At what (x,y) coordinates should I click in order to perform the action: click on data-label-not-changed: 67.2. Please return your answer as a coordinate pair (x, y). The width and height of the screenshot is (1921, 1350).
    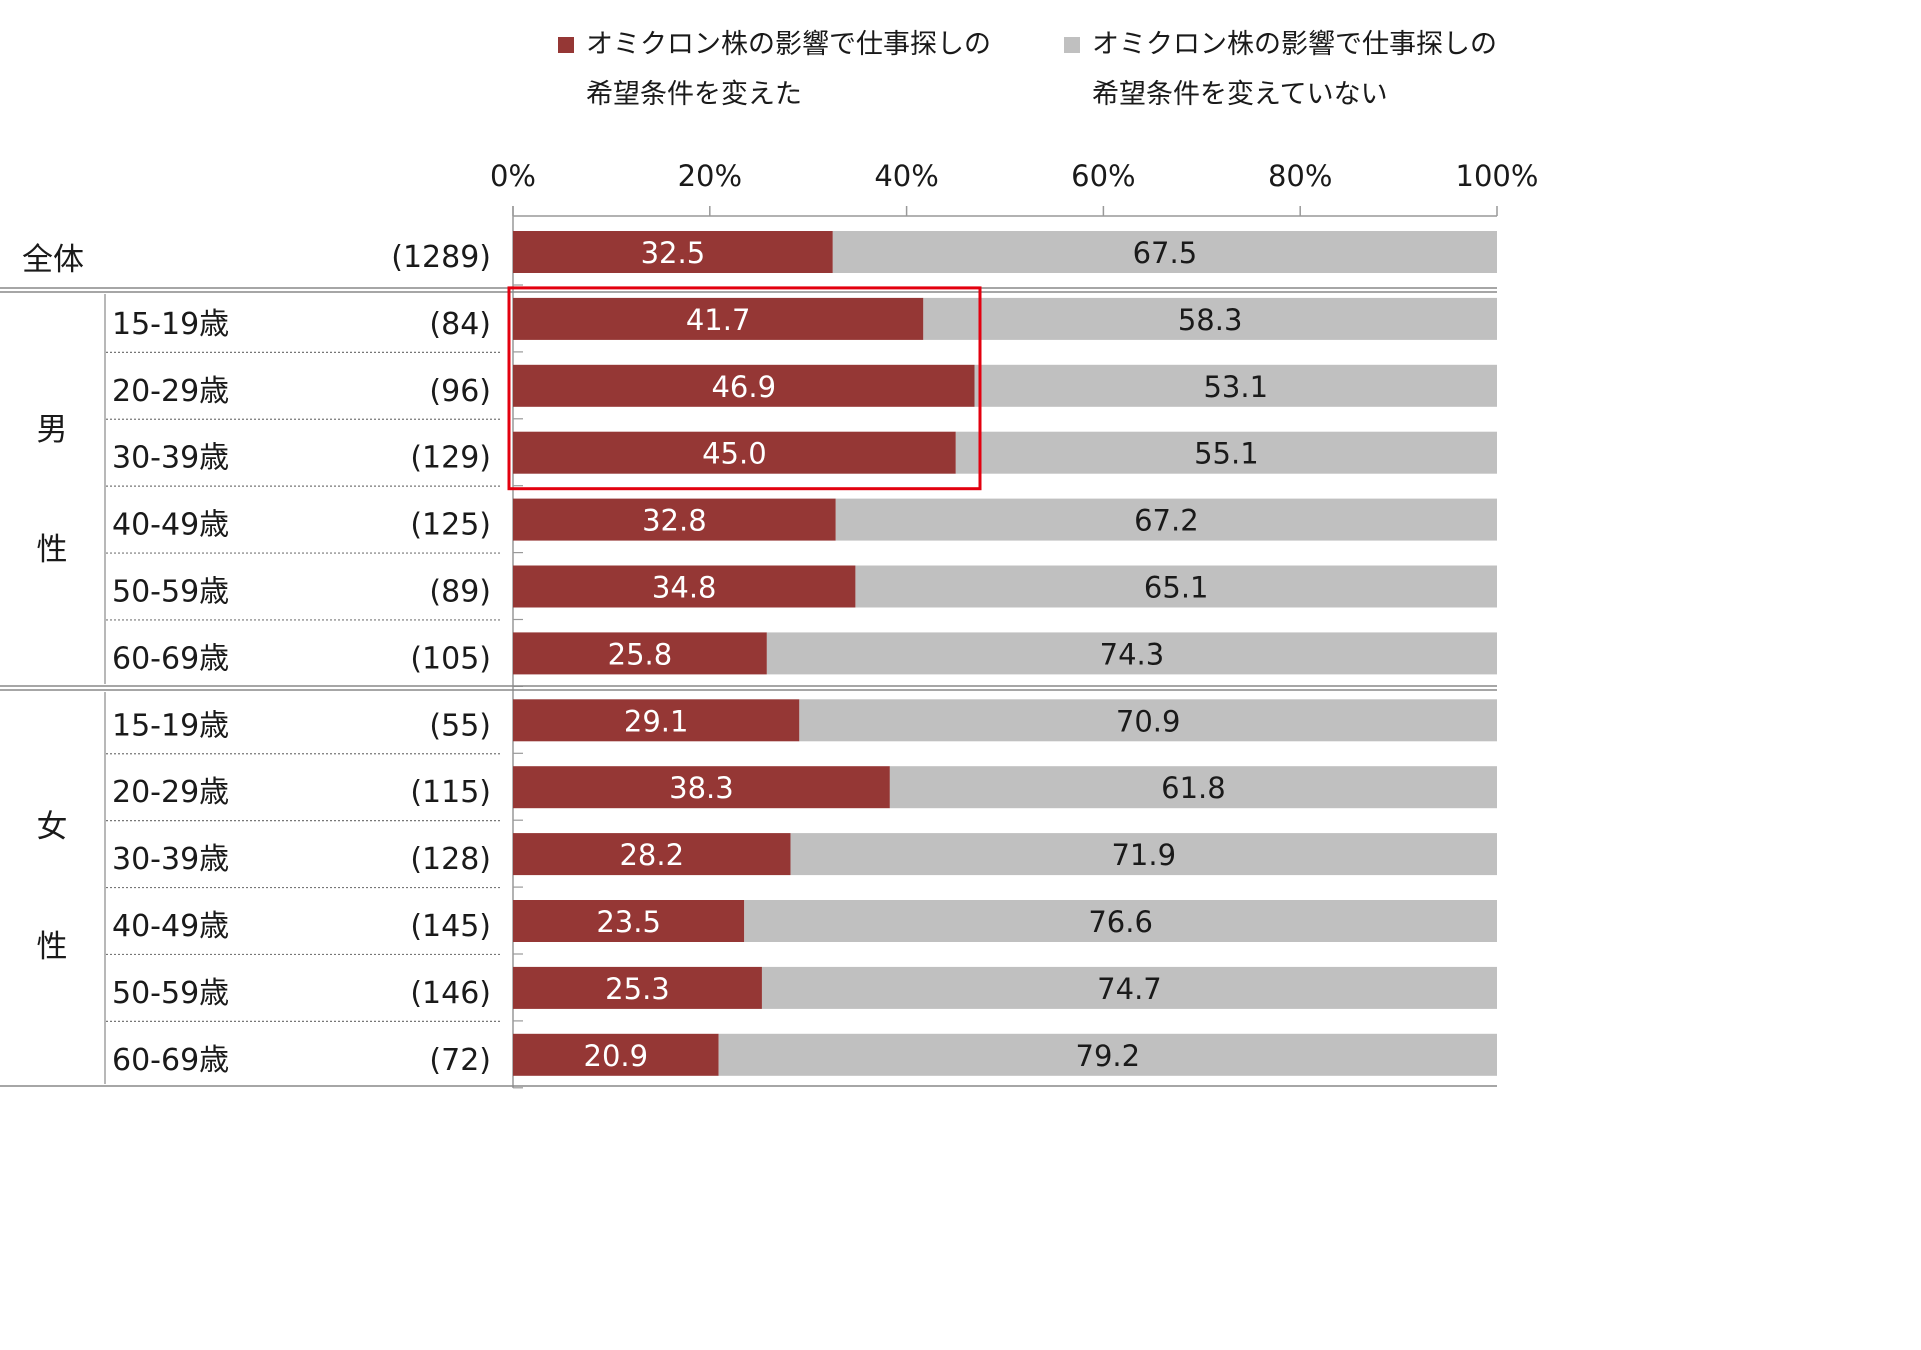
    Looking at the image, I should click on (1166, 521).